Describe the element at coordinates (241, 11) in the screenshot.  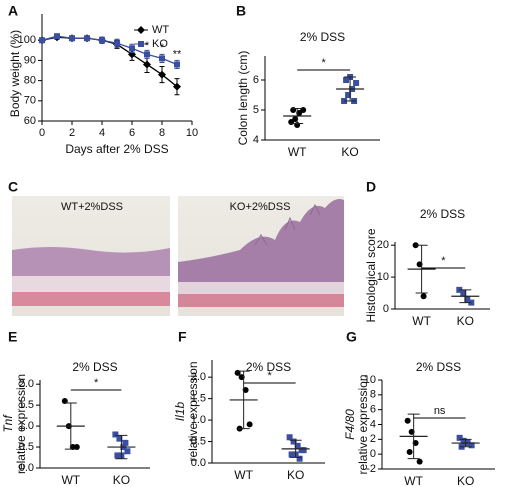
I see `panel-letter: B` at that location.